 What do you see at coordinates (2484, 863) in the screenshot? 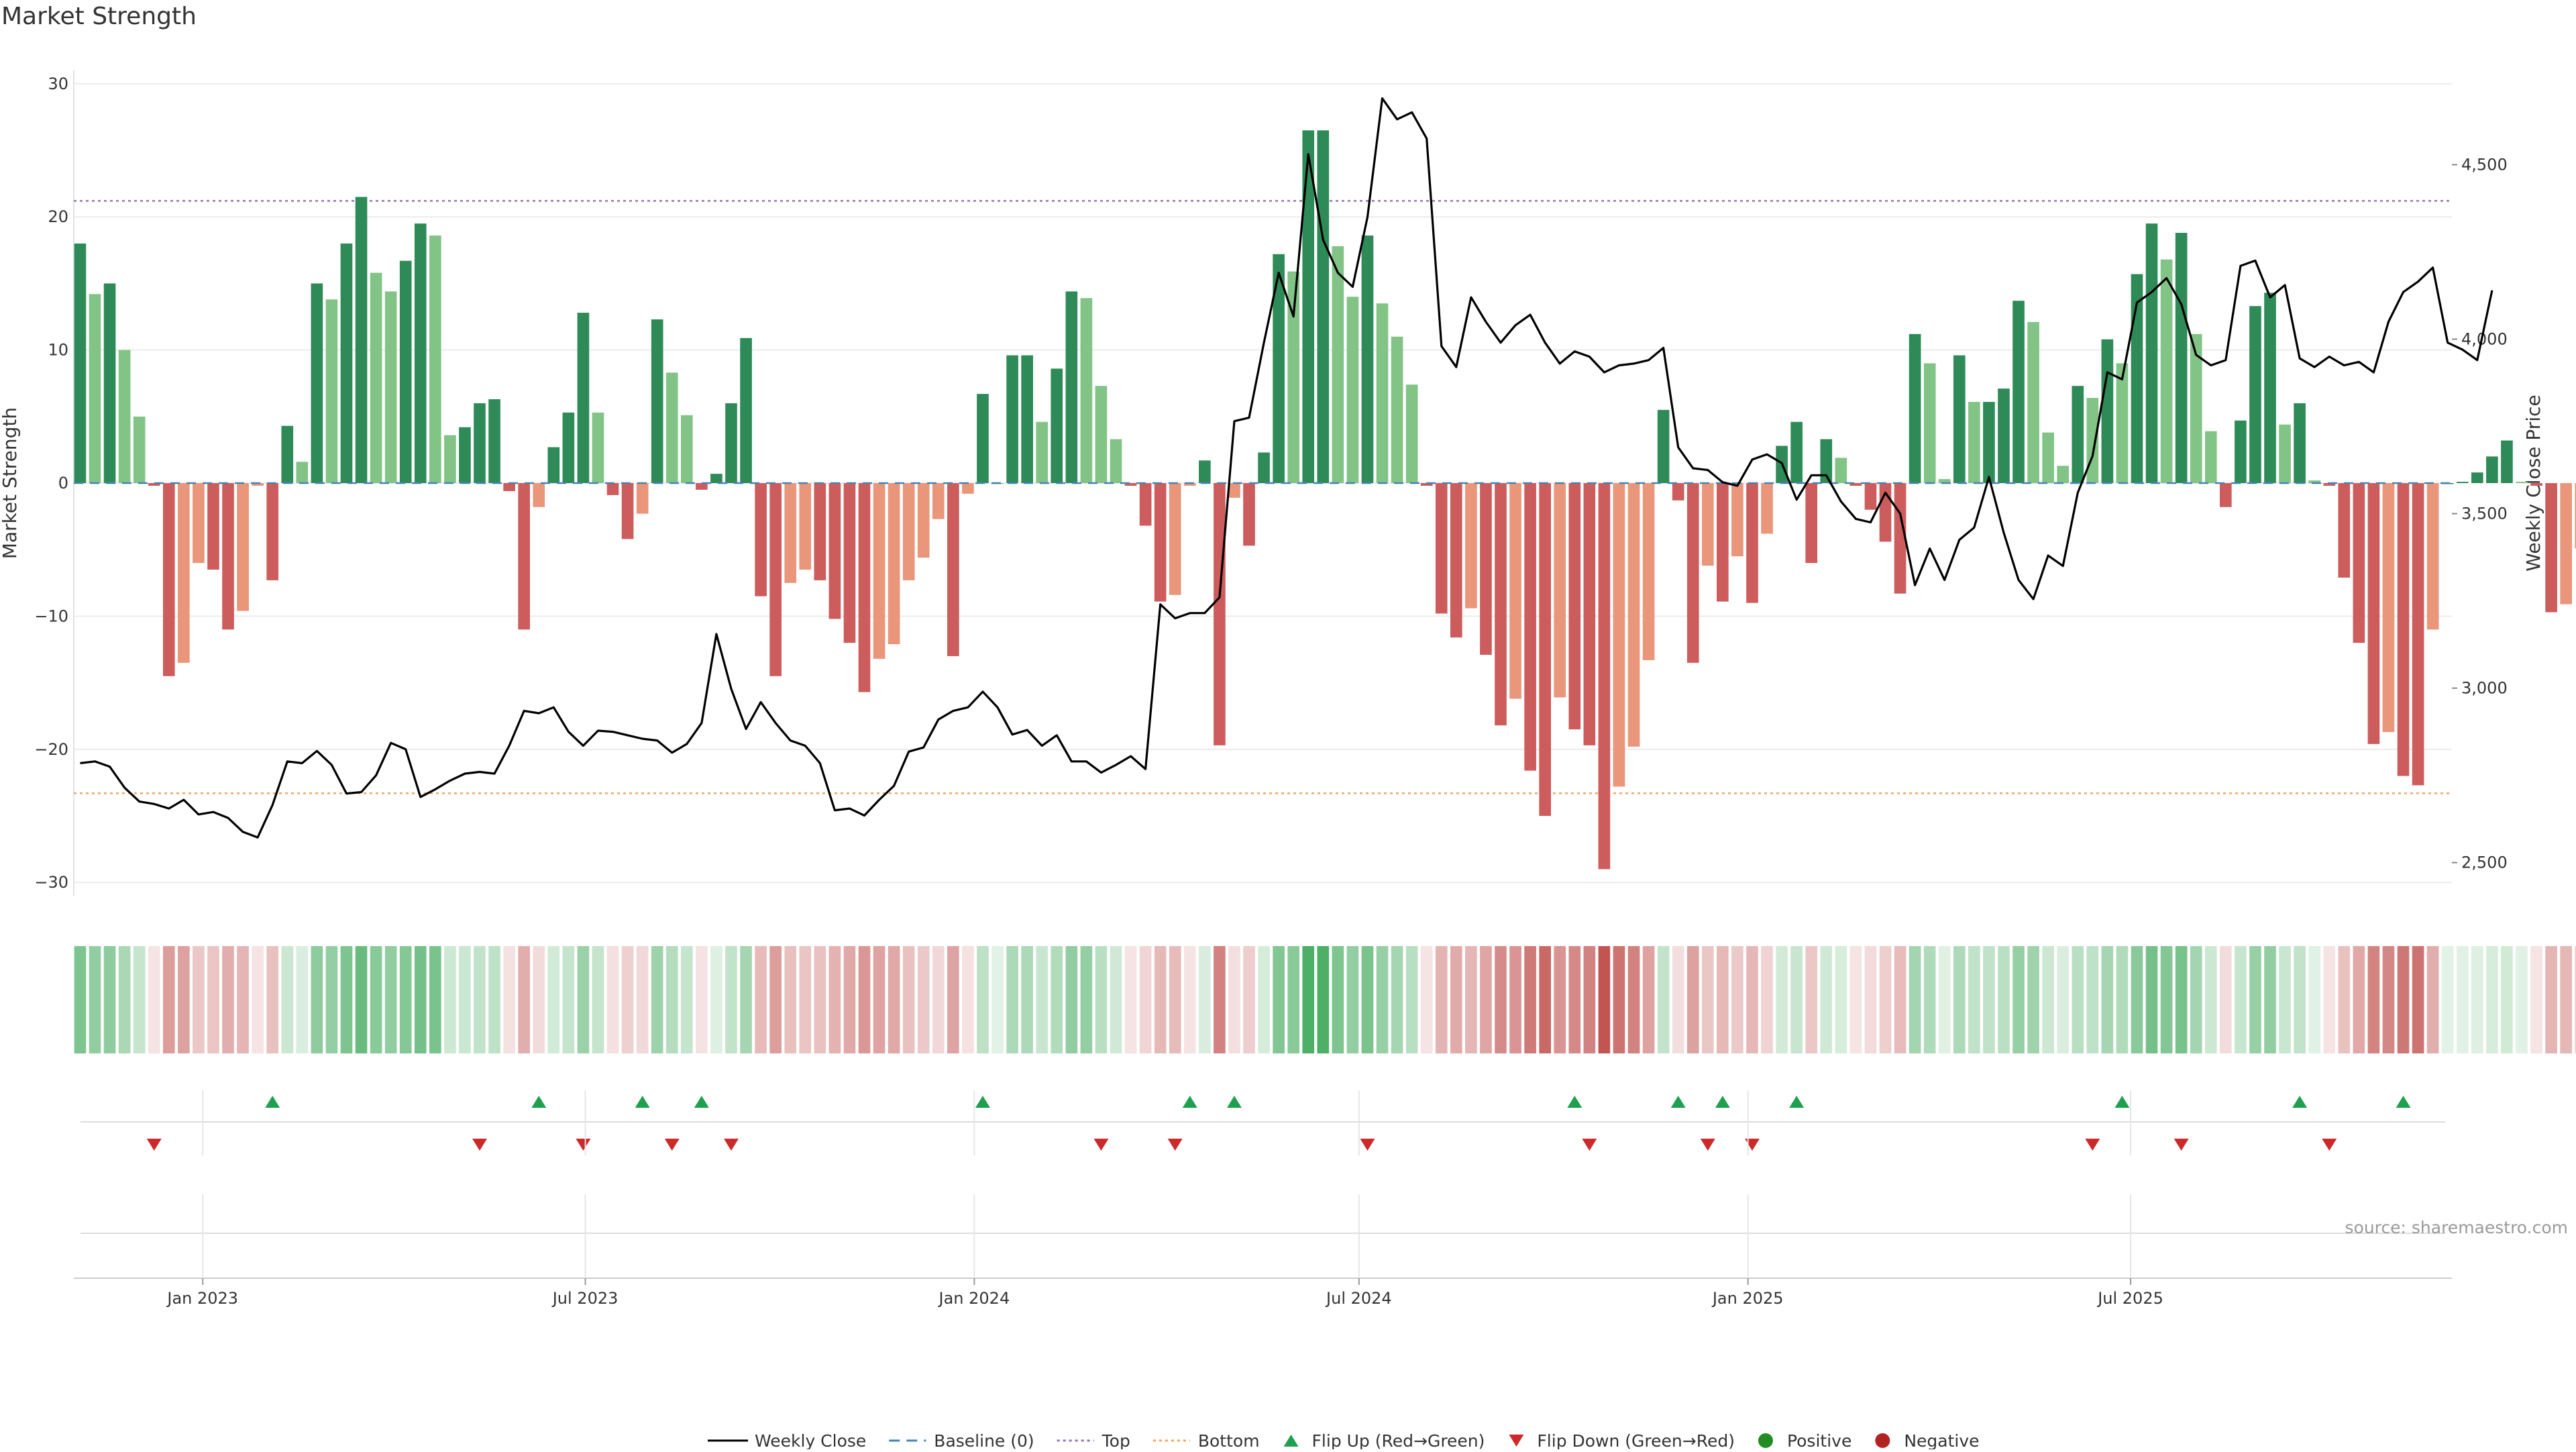
I see `y2-tick-label: 2,500` at bounding box center [2484, 863].